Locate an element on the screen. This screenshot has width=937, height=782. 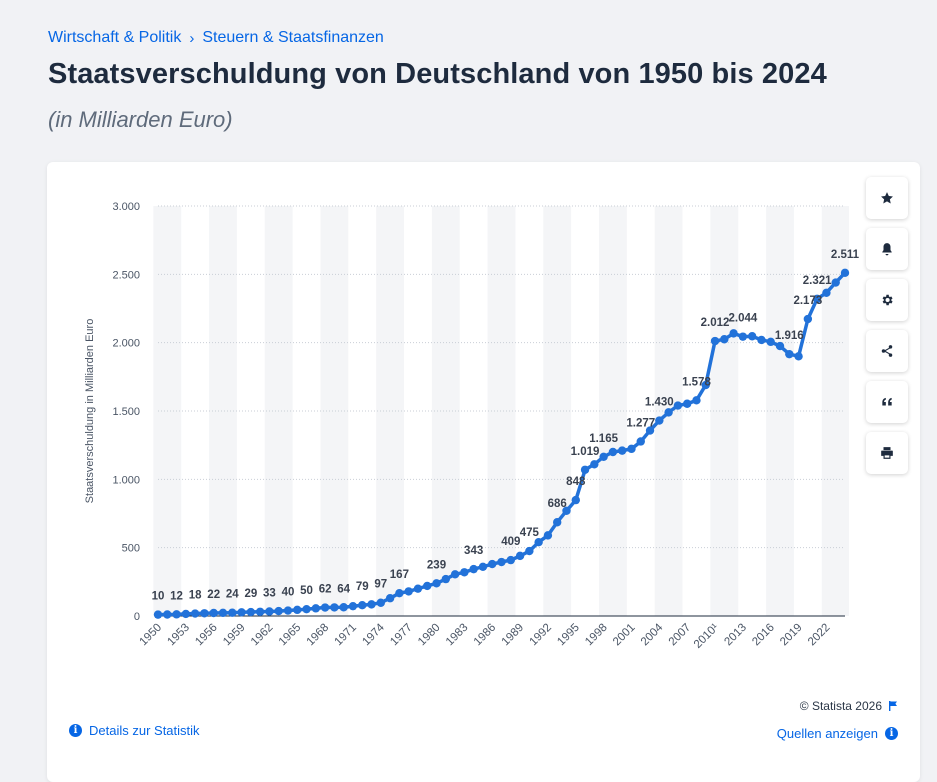
x-tick-label: 2019 is located at coordinates (791, 635).